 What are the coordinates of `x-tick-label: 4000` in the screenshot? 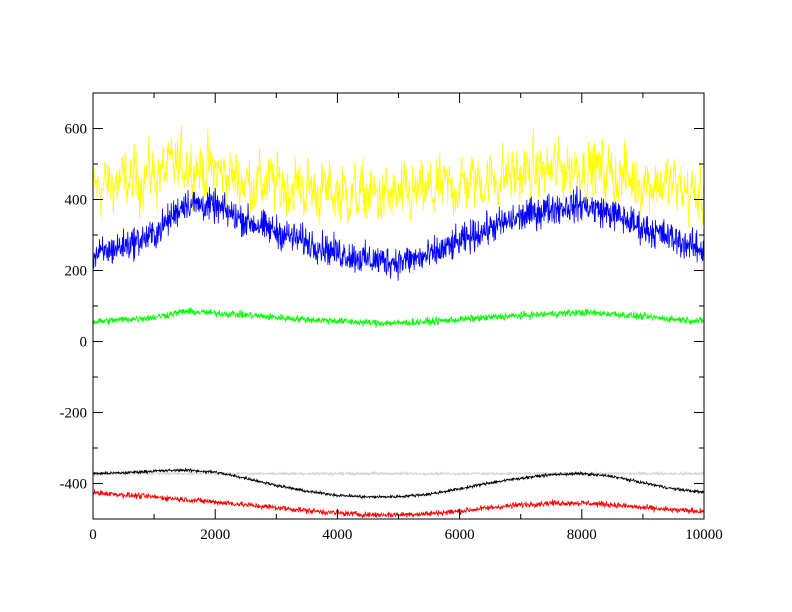 It's located at (337, 535).